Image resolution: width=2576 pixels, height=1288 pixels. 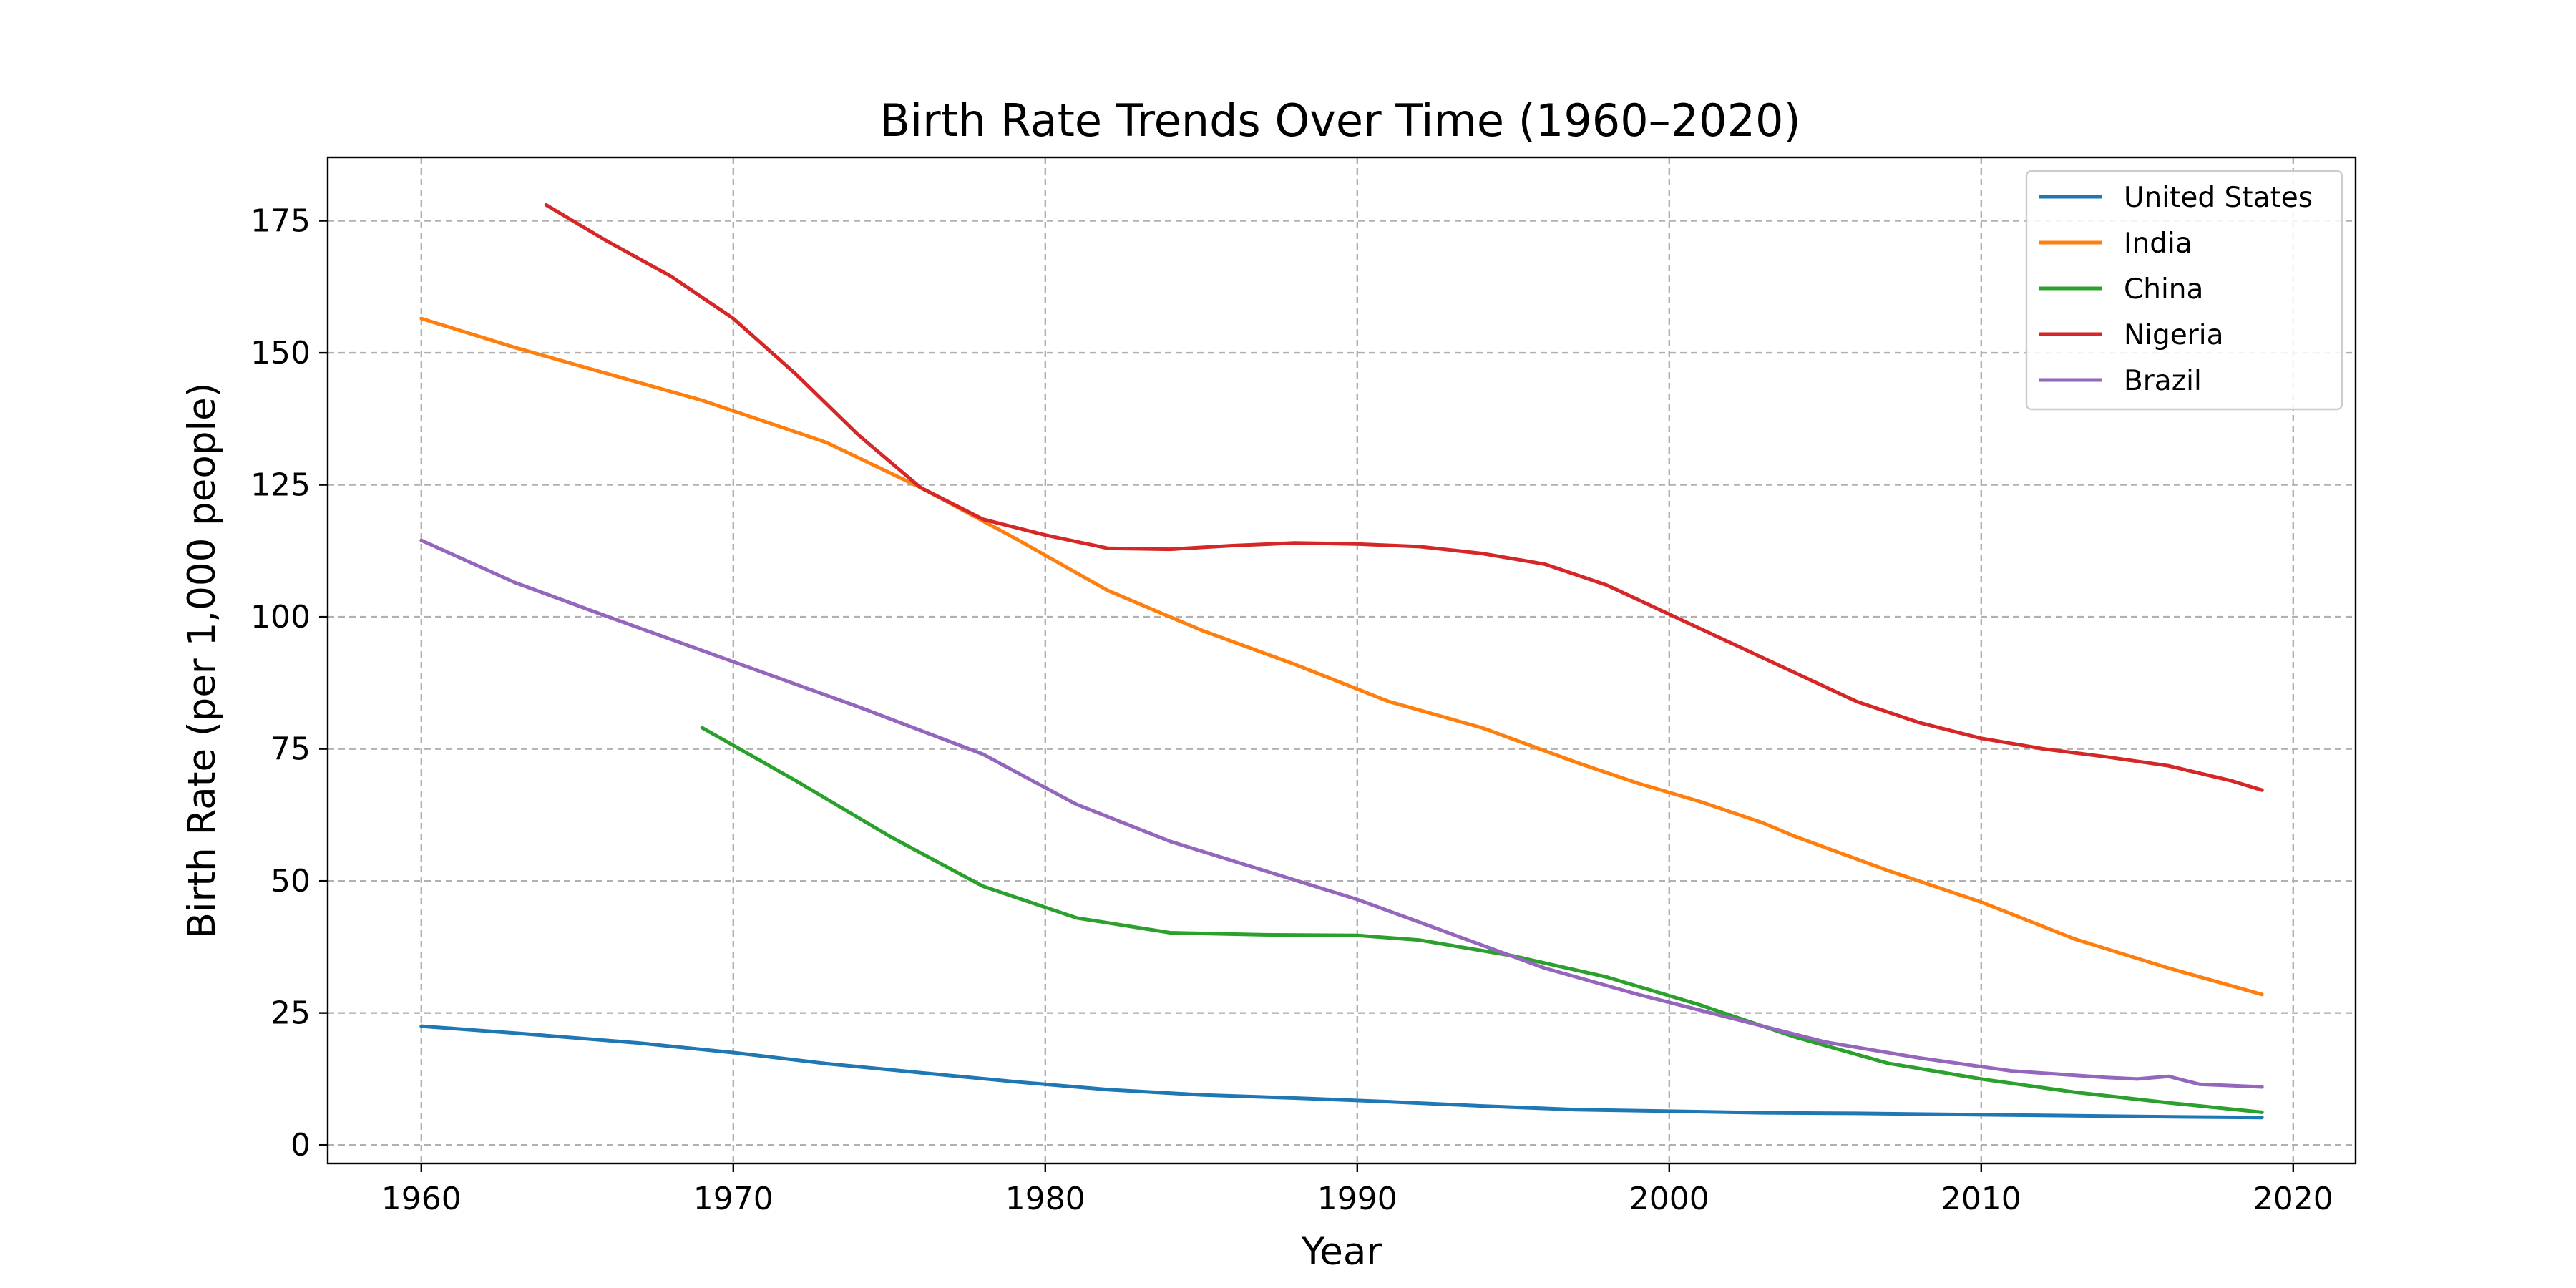 I want to click on x-tick-label: 1980, so click(x=1045, y=1199).